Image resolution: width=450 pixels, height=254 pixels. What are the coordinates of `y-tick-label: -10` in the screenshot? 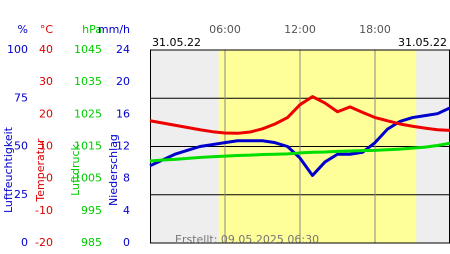 It's located at (44, 210).